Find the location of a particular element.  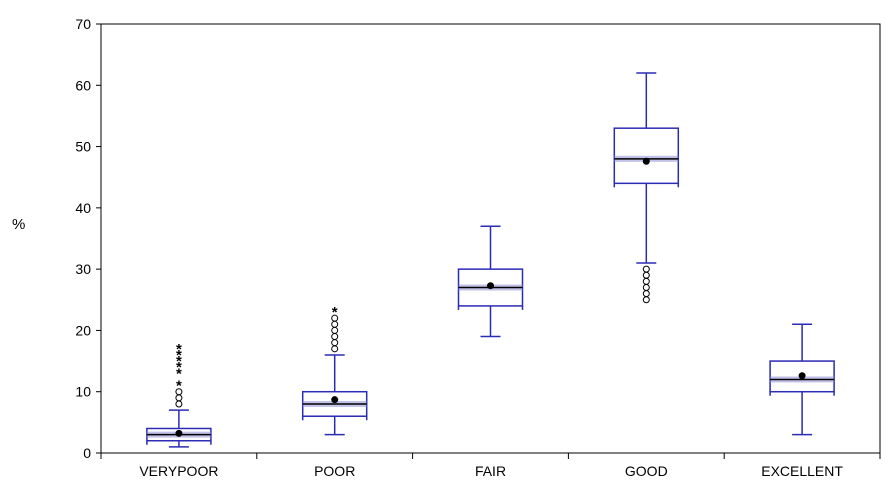

box-good is located at coordinates (646, 188).